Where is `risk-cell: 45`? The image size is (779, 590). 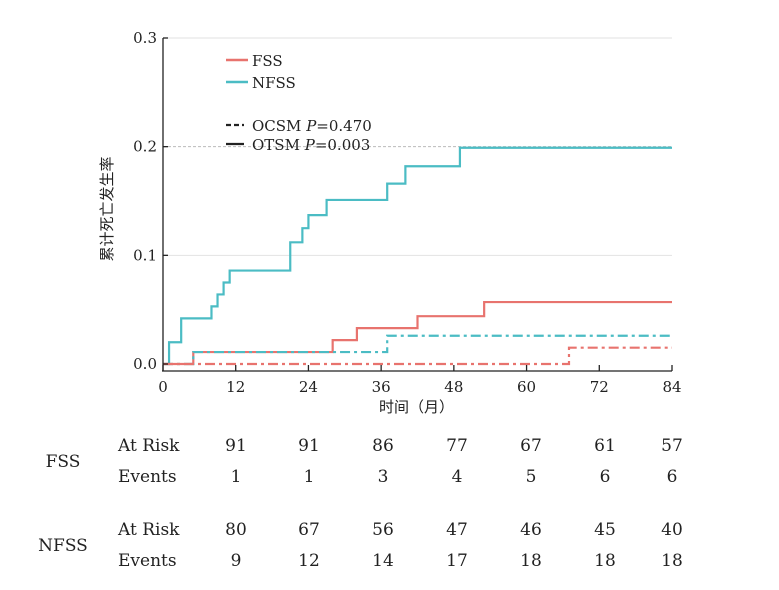
risk-cell: 45 is located at coordinates (605, 530).